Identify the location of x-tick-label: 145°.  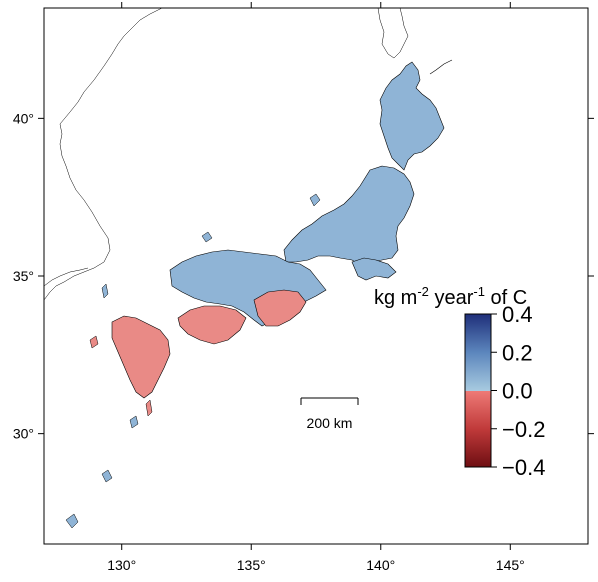
(510, 565).